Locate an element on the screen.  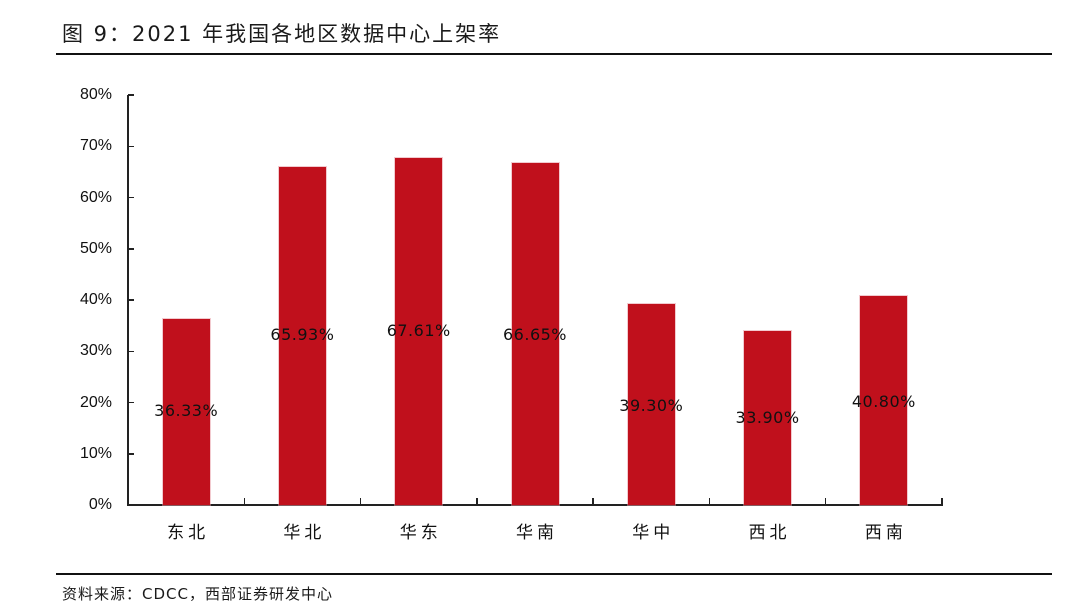
y-tick-label: 80% is located at coordinates (95, 94).